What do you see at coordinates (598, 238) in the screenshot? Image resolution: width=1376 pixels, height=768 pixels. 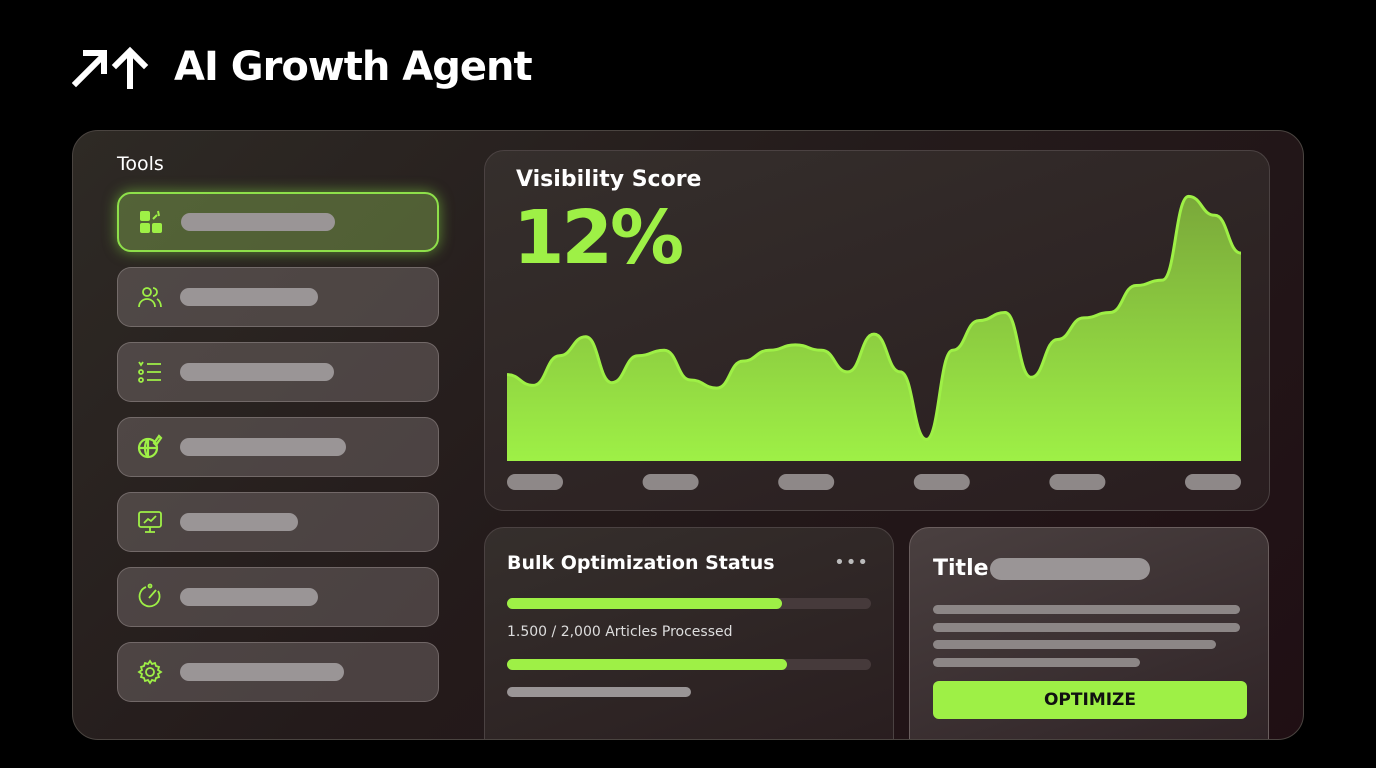 I see `visibility-value: 12%` at bounding box center [598, 238].